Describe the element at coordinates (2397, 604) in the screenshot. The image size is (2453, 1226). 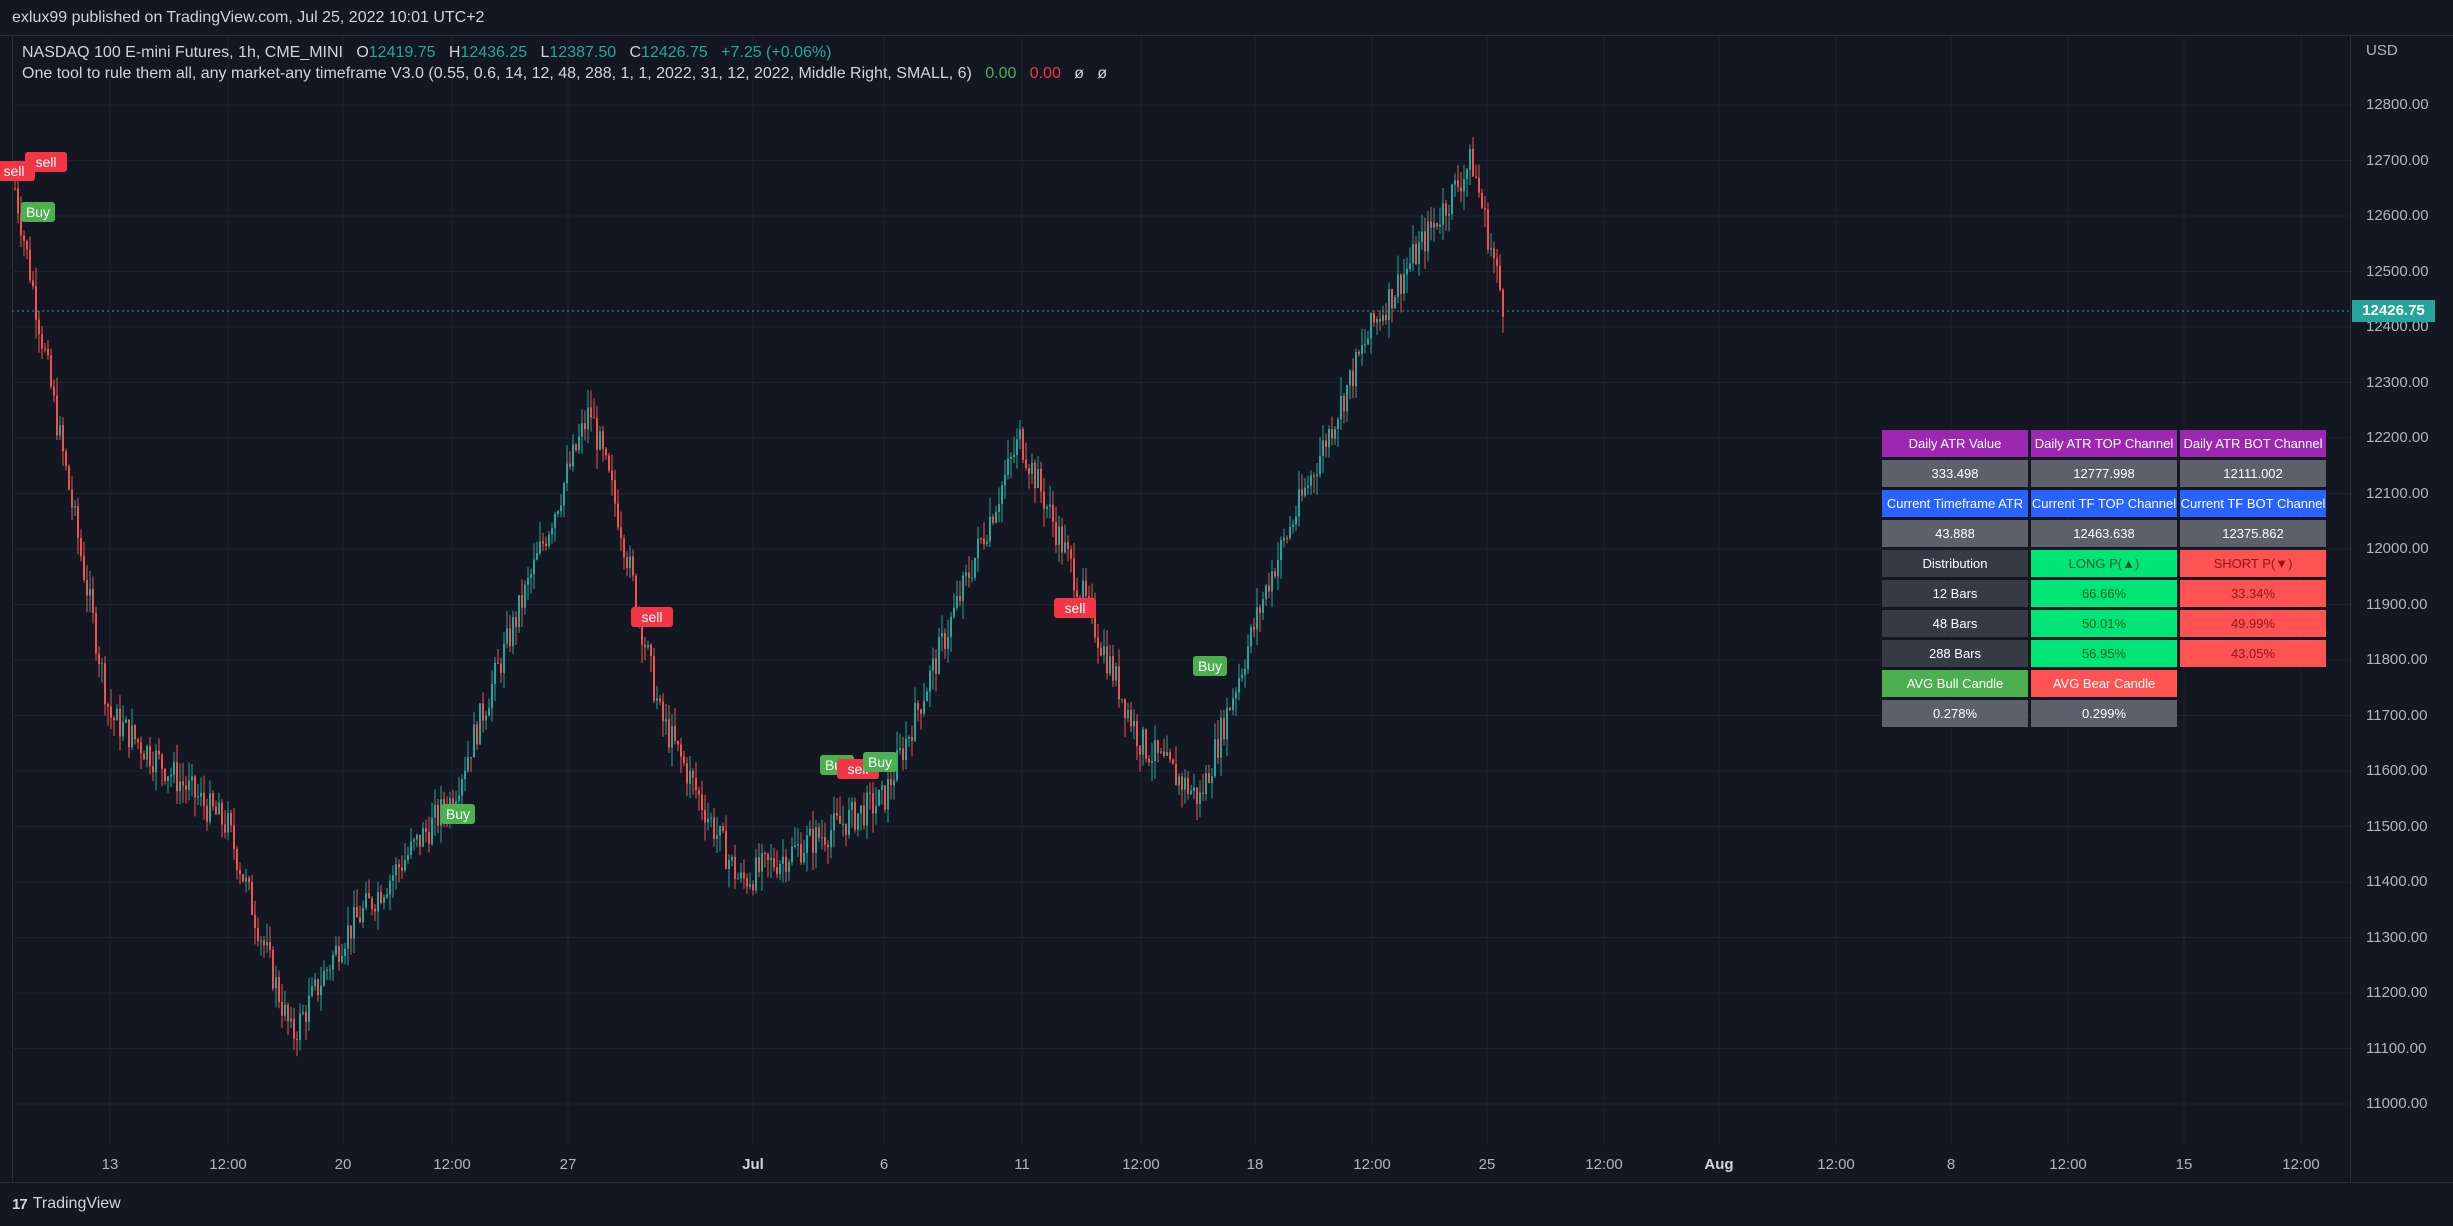
I see `price-axis-label: 11900.00` at that location.